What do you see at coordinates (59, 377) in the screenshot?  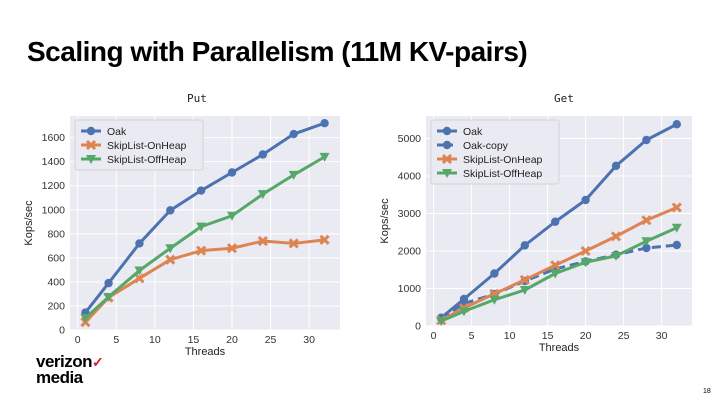 I see `brand-line-2: media` at bounding box center [59, 377].